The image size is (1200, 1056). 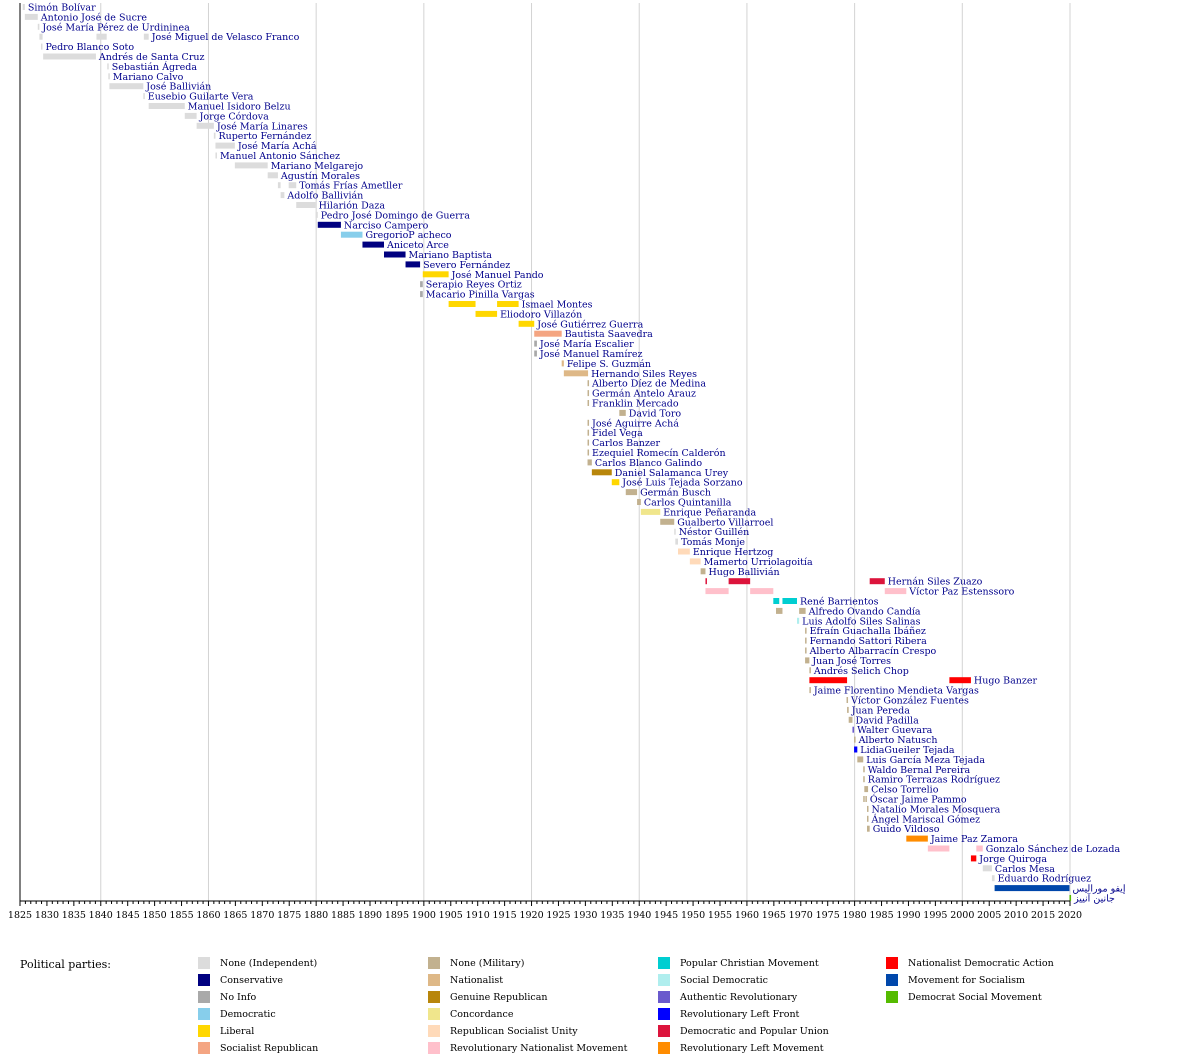 I want to click on legend-item: Nationalist, so click(x=465, y=980).